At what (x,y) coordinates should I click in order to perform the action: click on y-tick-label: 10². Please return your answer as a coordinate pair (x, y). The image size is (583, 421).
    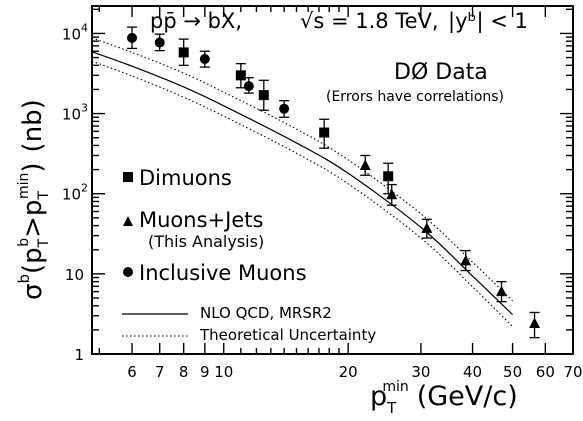
    Looking at the image, I should click on (75, 193).